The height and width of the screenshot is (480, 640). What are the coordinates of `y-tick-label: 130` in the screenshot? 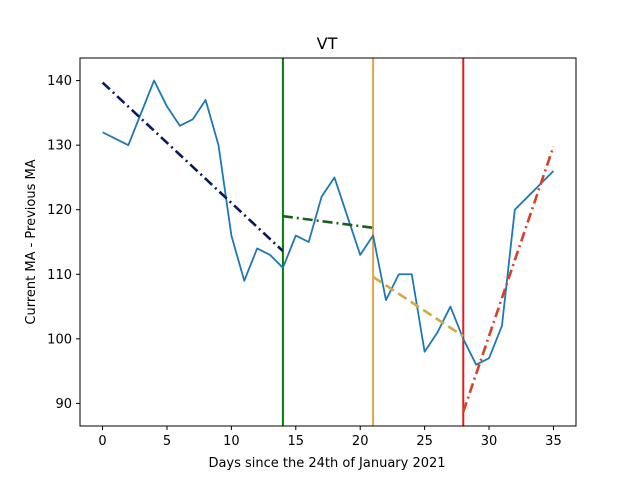 It's located at (59, 146).